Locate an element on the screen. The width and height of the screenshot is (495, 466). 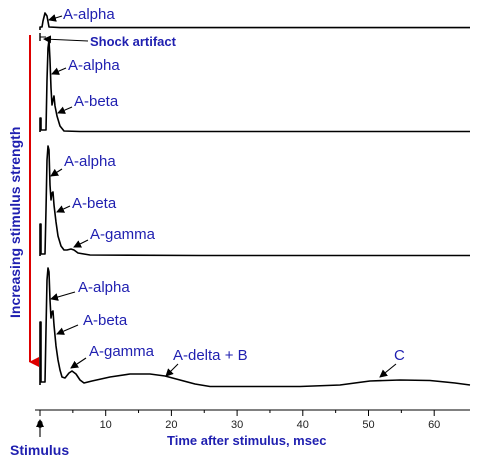
x-tick-label: 50 is located at coordinates (368, 425).